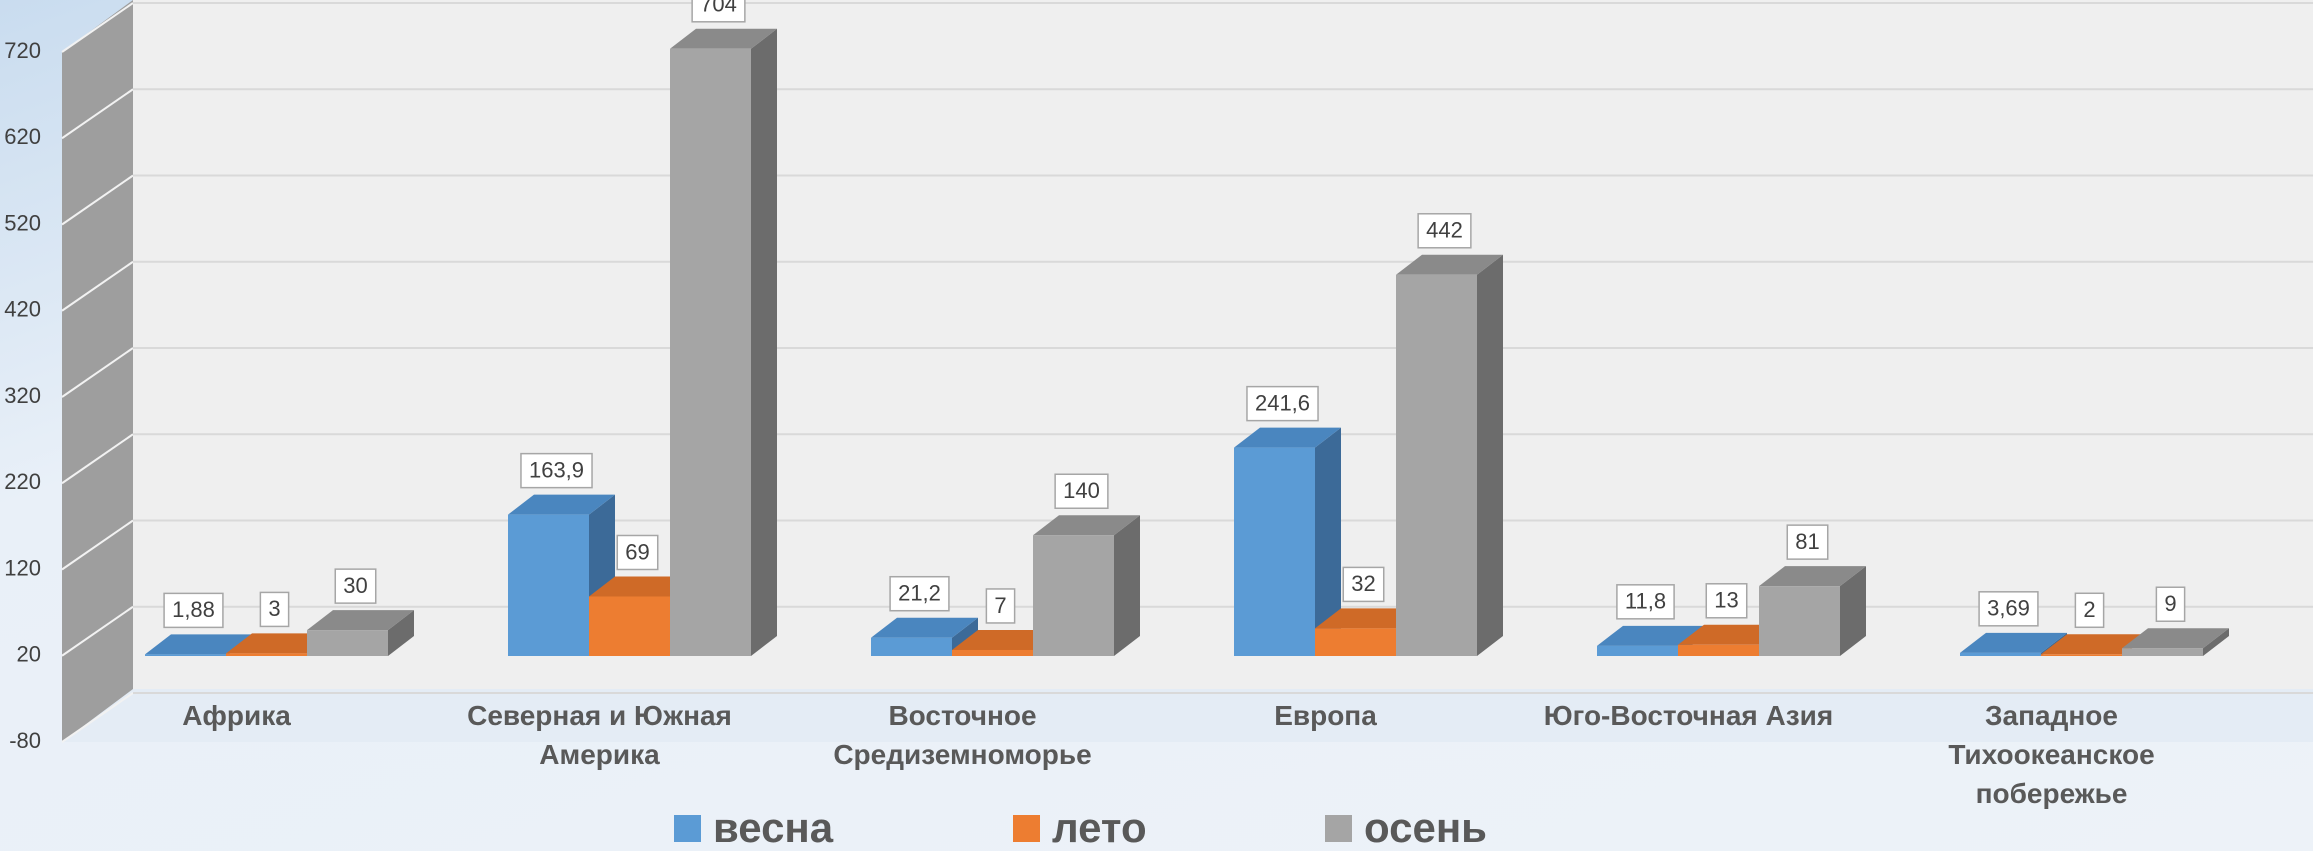 The image size is (2313, 851). Describe the element at coordinates (22, 222) in the screenshot. I see `y-tick-label: 520` at that location.